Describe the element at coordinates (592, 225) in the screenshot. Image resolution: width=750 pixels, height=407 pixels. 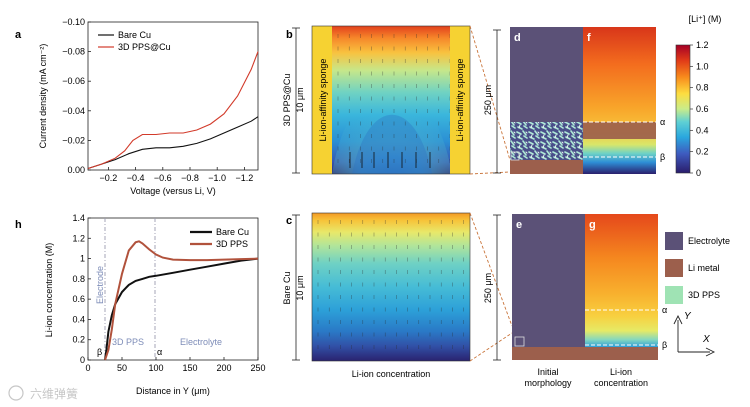
I see `panel-letter-g: g` at that location.